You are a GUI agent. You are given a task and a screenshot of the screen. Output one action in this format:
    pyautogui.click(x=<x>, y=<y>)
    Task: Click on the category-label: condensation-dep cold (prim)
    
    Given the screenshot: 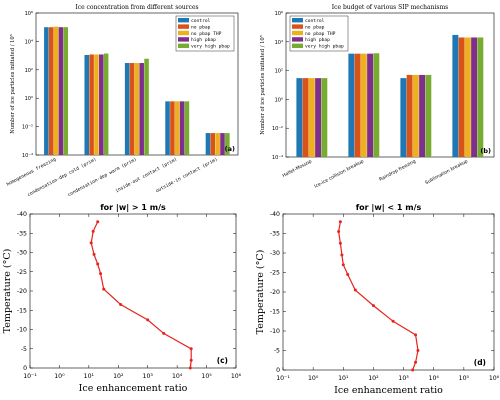 What is the action you would take?
    pyautogui.click(x=61, y=177)
    